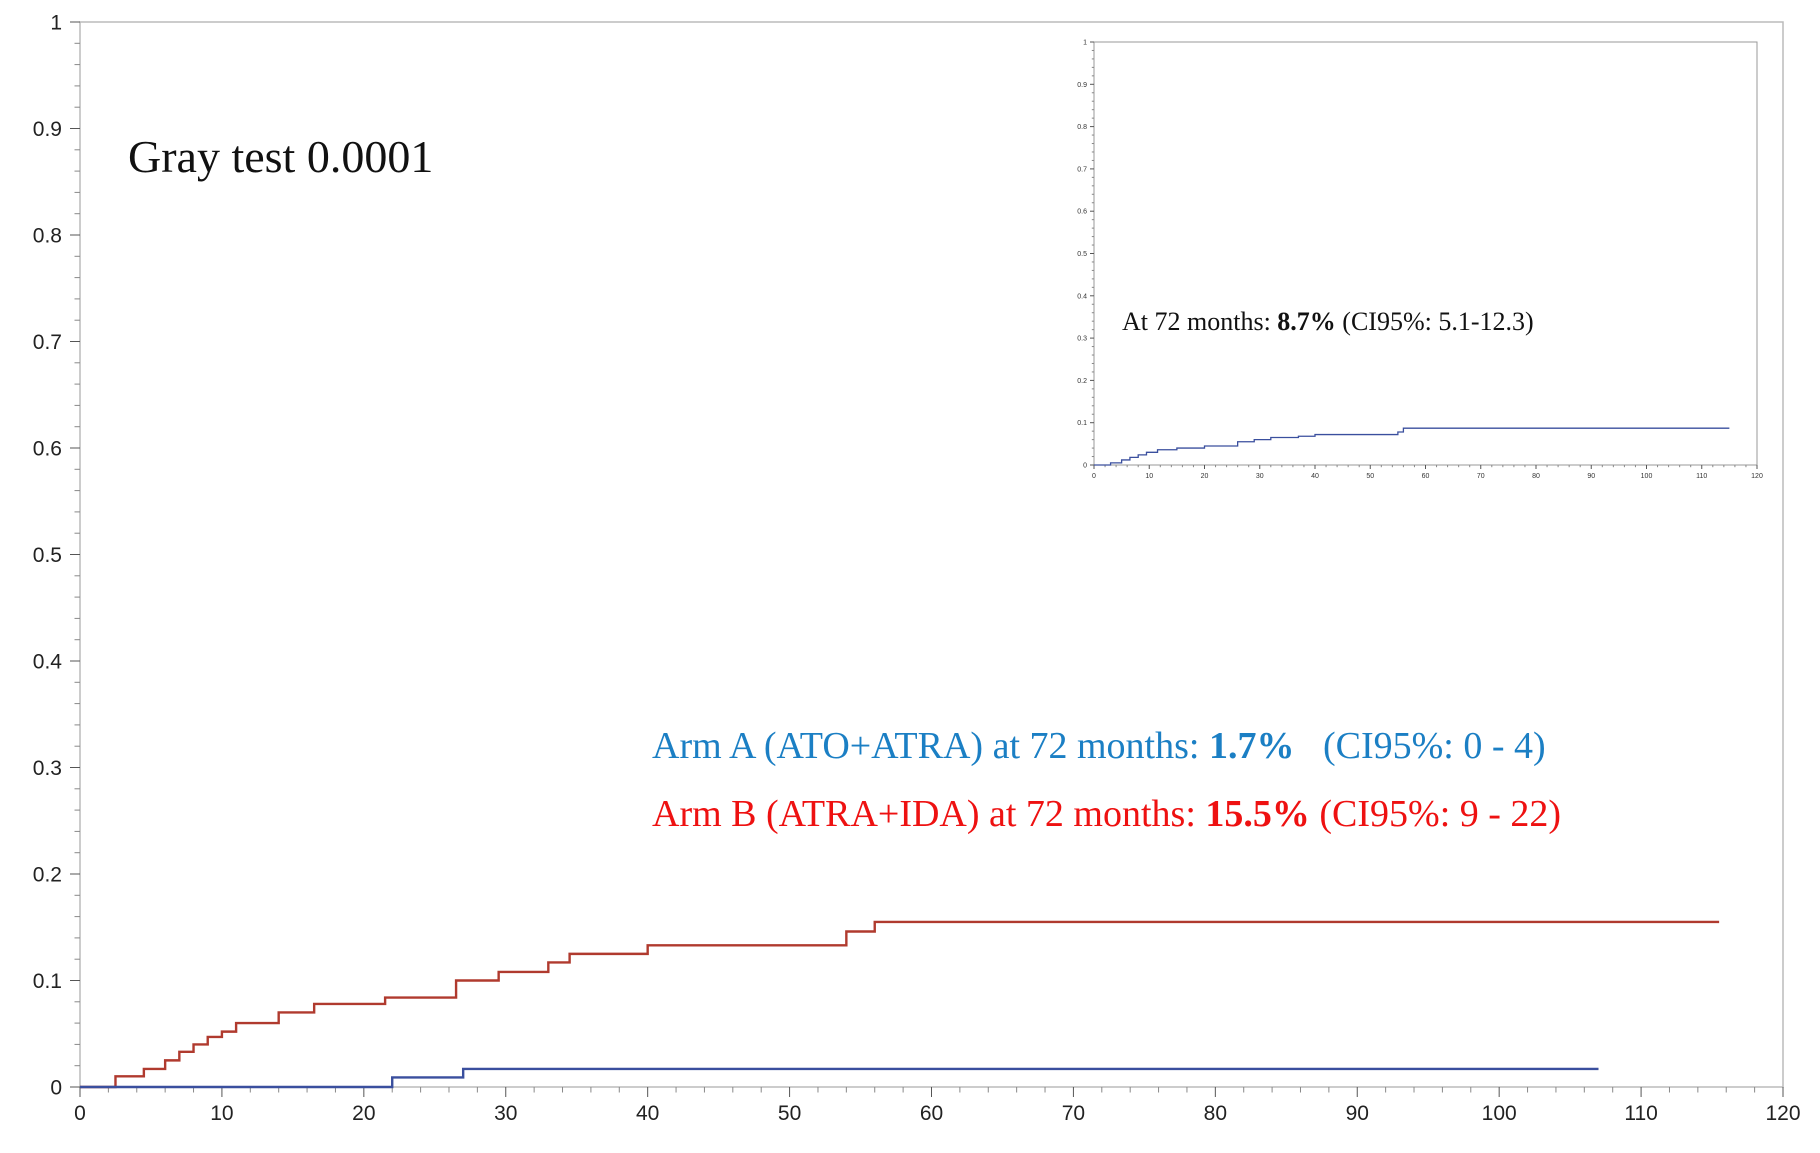 The width and height of the screenshot is (1820, 1153). Describe the element at coordinates (930, 746) in the screenshot. I see `arm-a-text: Arm A (ATO+ATRA) at 72 months:` at that location.